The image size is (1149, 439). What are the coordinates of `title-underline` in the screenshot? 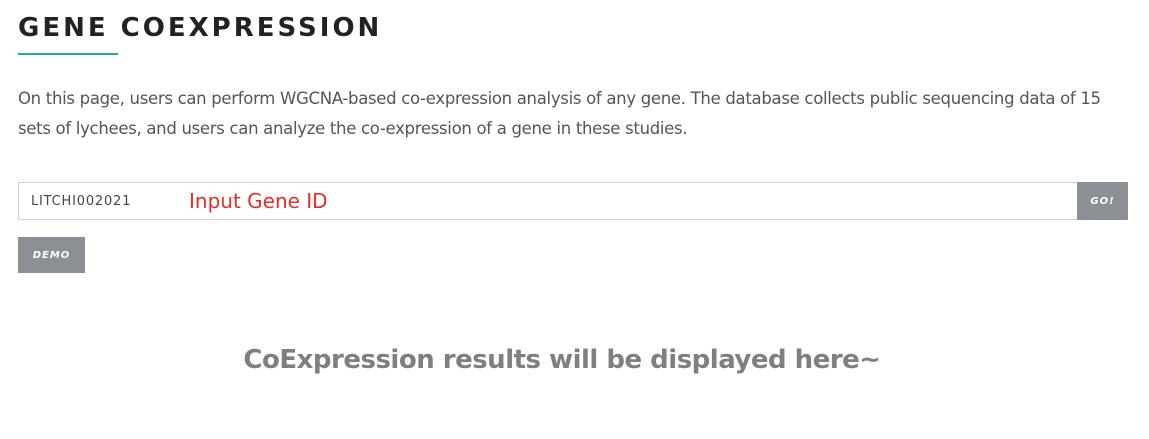 It's located at (68, 54).